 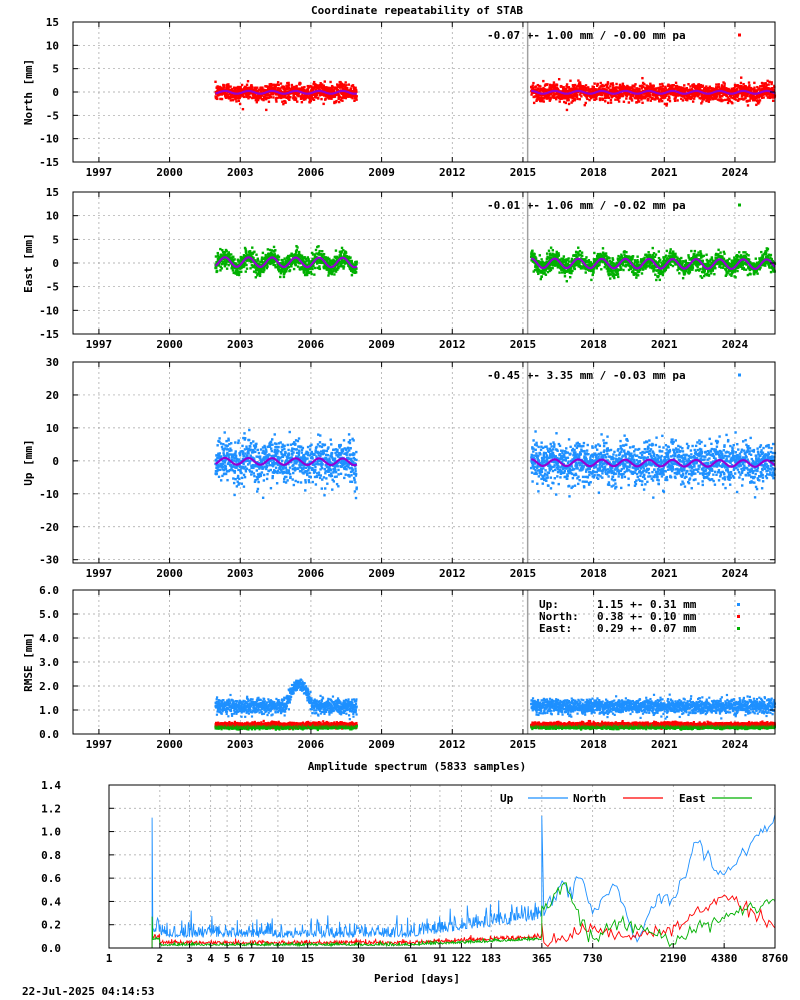 What do you see at coordinates (55, 69) in the screenshot?
I see `p-north-ytick-label: 5` at bounding box center [55, 69].